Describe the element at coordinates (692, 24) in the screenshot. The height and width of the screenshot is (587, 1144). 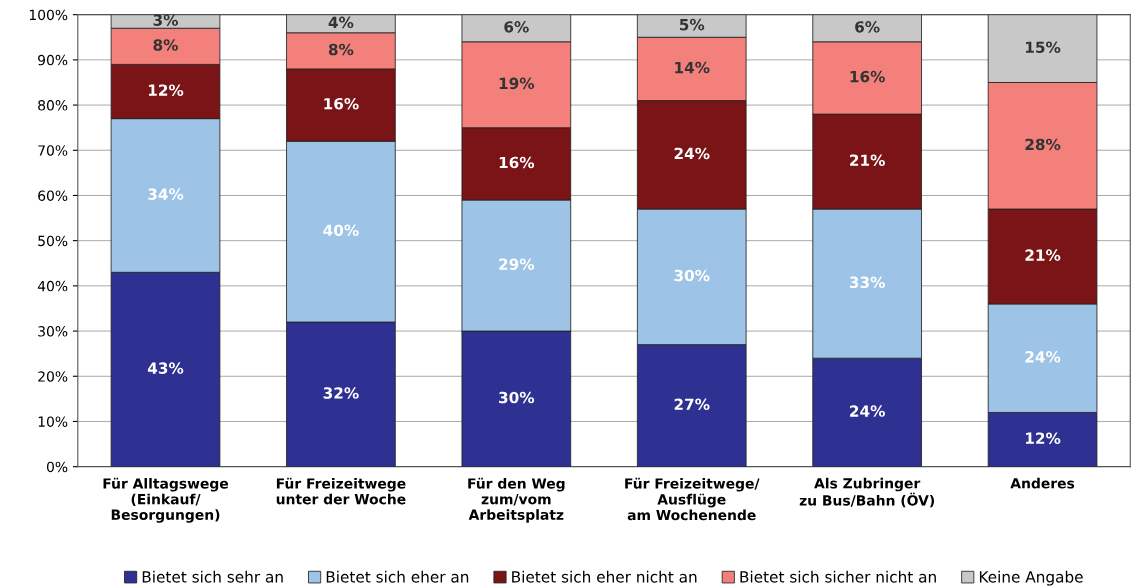
I see `data-label: 5%` at that location.